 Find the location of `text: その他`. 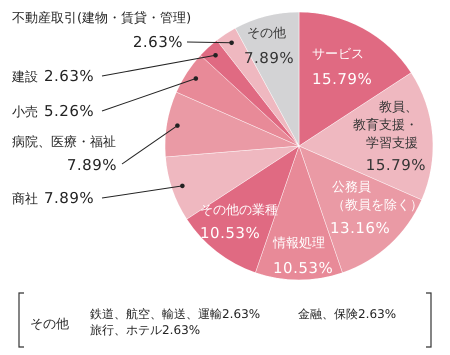

text: その他 is located at coordinates (49, 324).